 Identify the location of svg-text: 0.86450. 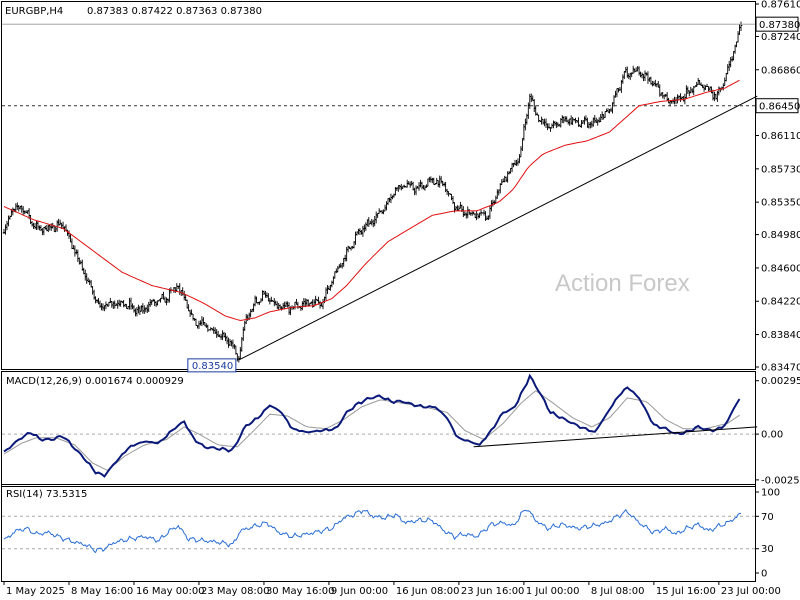
(779, 107).